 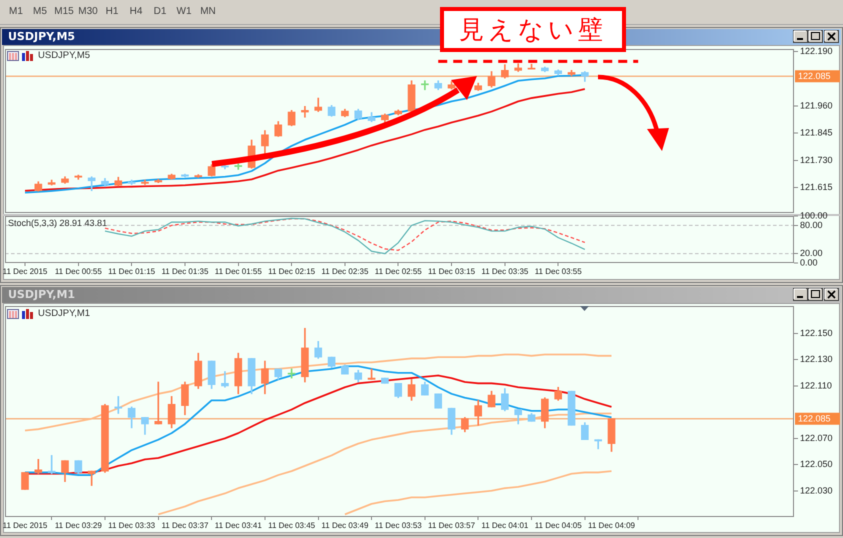 I want to click on chart-title: USDJPY,M5, so click(x=42, y=37).